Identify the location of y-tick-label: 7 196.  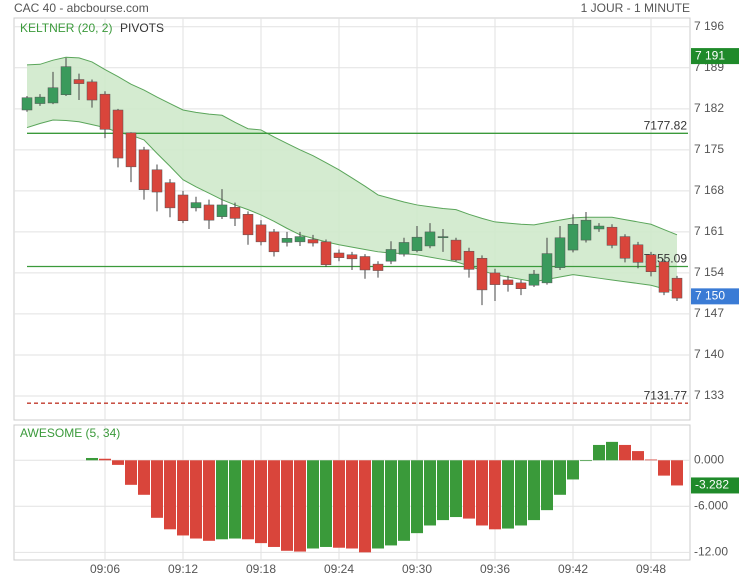
(709, 26).